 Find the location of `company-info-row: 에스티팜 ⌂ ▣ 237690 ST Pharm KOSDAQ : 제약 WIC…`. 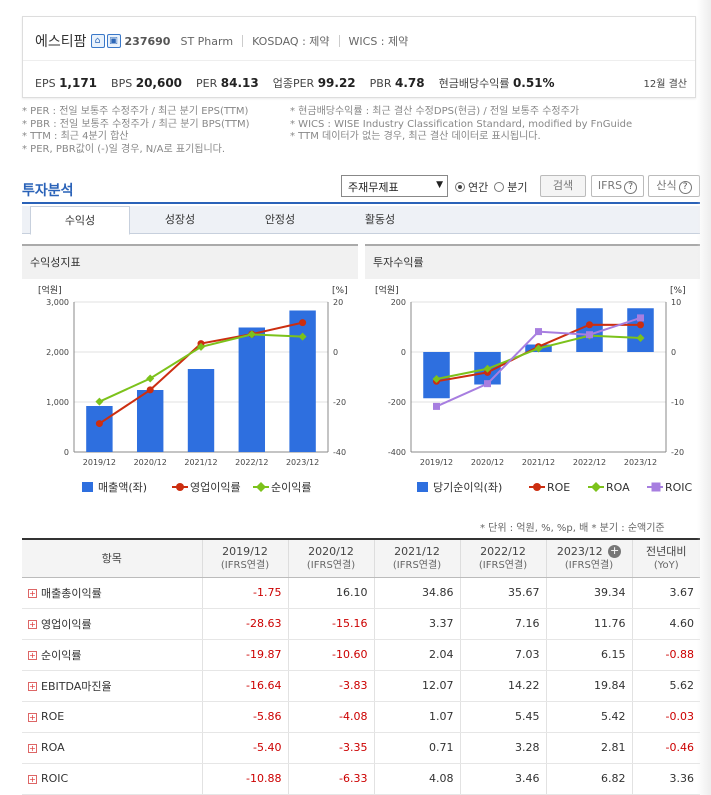

company-info-row: 에스티팜 ⌂ ▣ 237690 ST Pharm KOSDAQ : 제약 WIC… is located at coordinates (221, 41).